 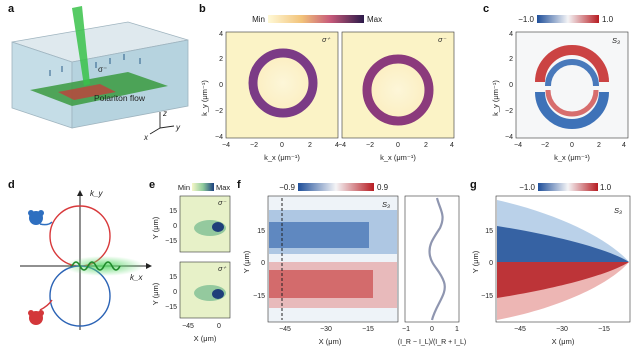 What do you see at coordinates (486, 9) in the screenshot?
I see `panel-c-label: c` at bounding box center [486, 9].